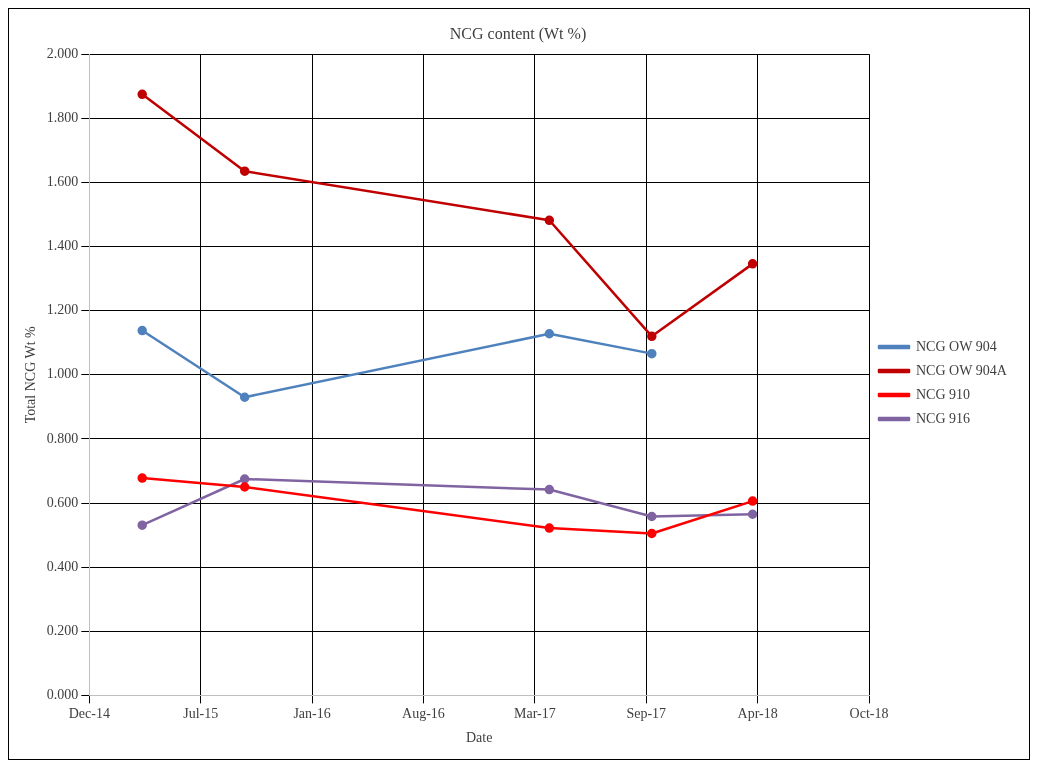 This screenshot has width=1038, height=767. I want to click on y-tick-label: 0.000, so click(62, 695).